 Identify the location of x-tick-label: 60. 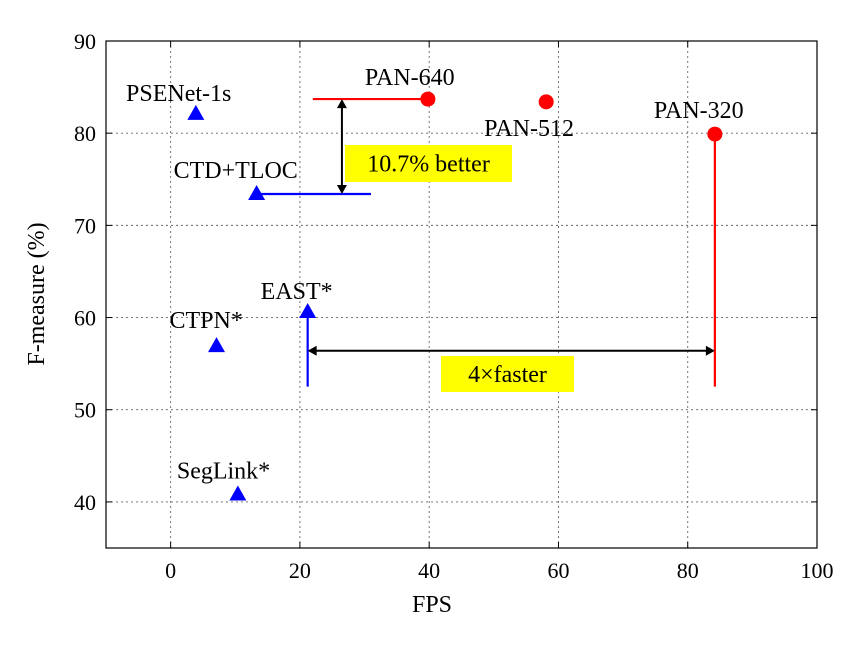
(558, 570).